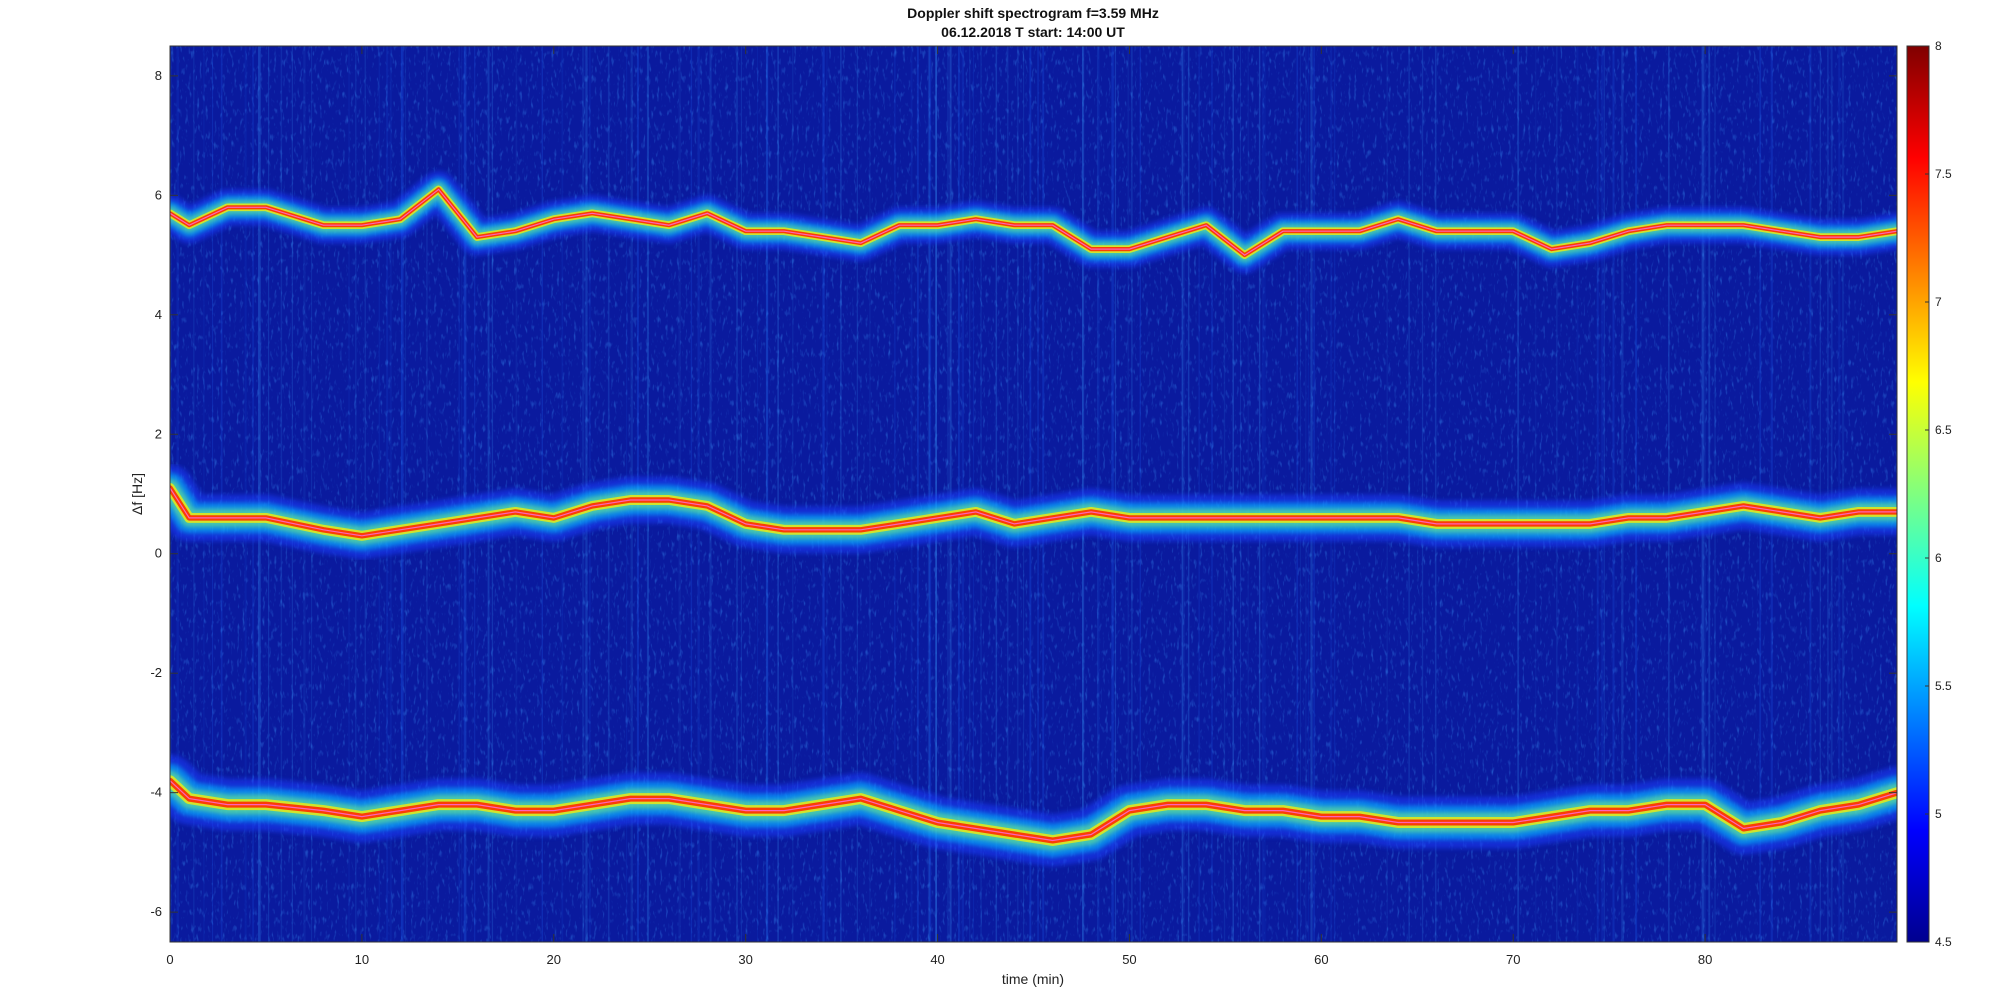 The height and width of the screenshot is (1003, 2000). I want to click on x-tick-label: 10, so click(362, 959).